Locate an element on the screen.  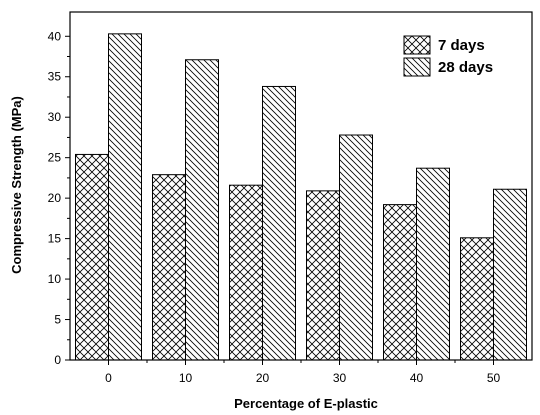
x-tick-label: 50 is located at coordinates (494, 378).